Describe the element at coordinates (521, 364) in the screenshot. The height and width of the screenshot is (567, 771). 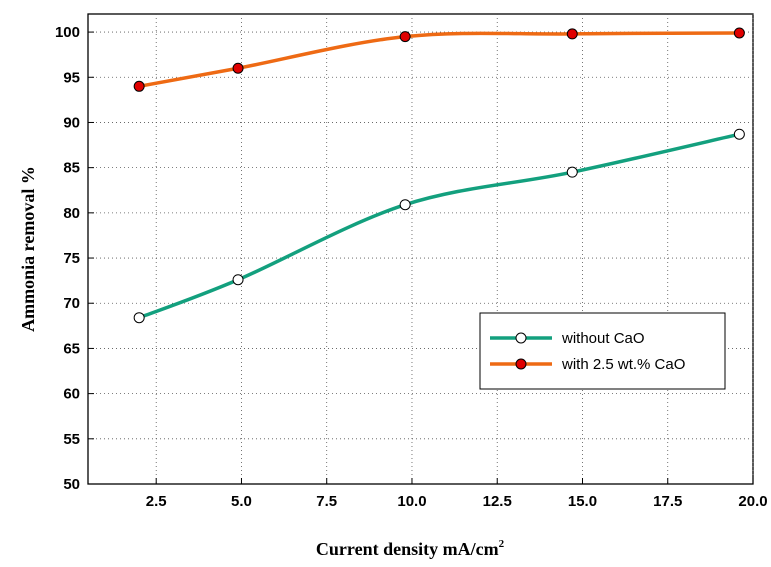
I see `legend-marker-with-cao` at that location.